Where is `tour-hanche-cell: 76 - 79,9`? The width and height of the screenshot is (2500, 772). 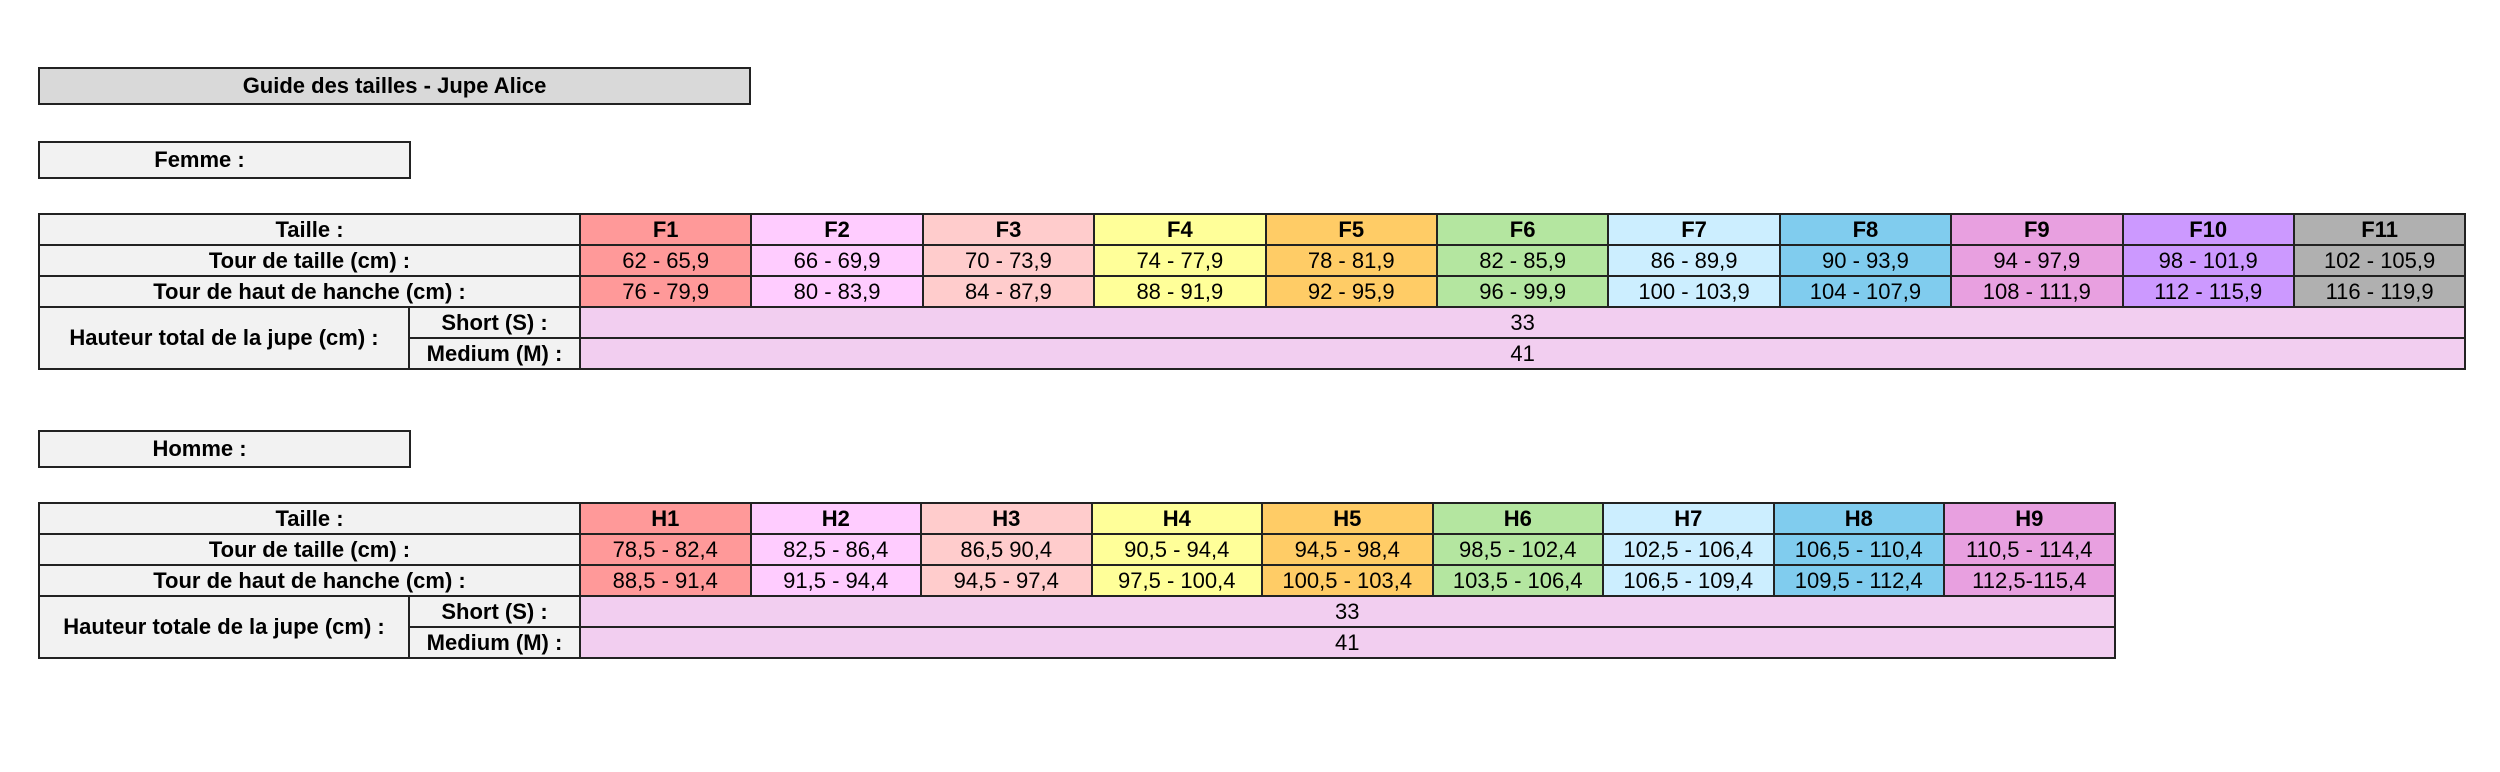
tour-hanche-cell: 76 - 79,9 is located at coordinates (665, 291).